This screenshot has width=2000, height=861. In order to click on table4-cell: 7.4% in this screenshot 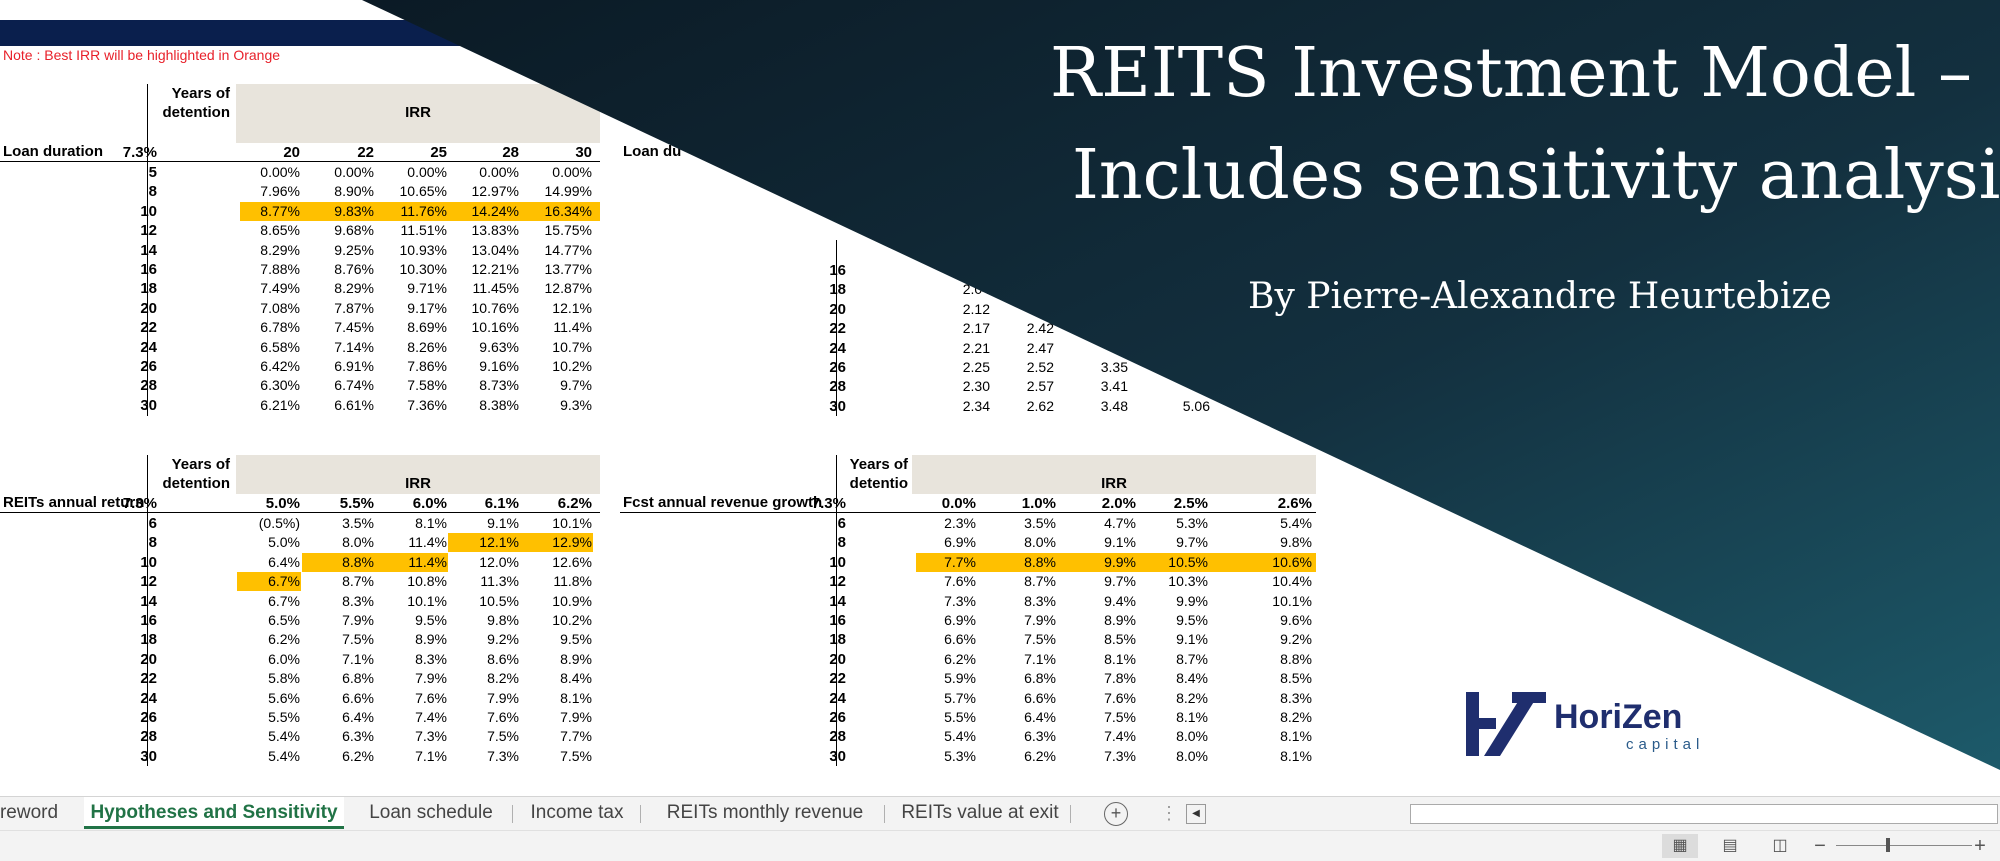, I will do `click(1120, 736)`.